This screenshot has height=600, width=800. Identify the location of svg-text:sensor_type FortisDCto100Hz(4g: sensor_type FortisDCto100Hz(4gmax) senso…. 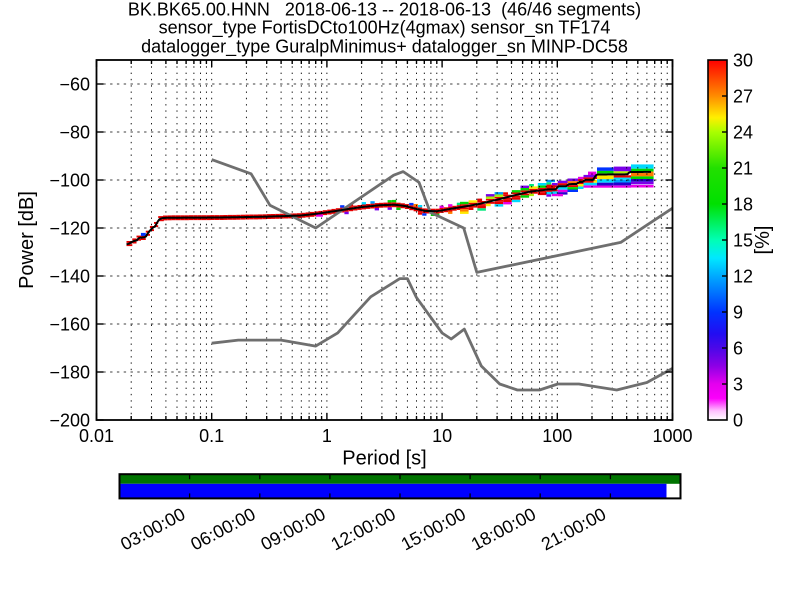
(385, 28).